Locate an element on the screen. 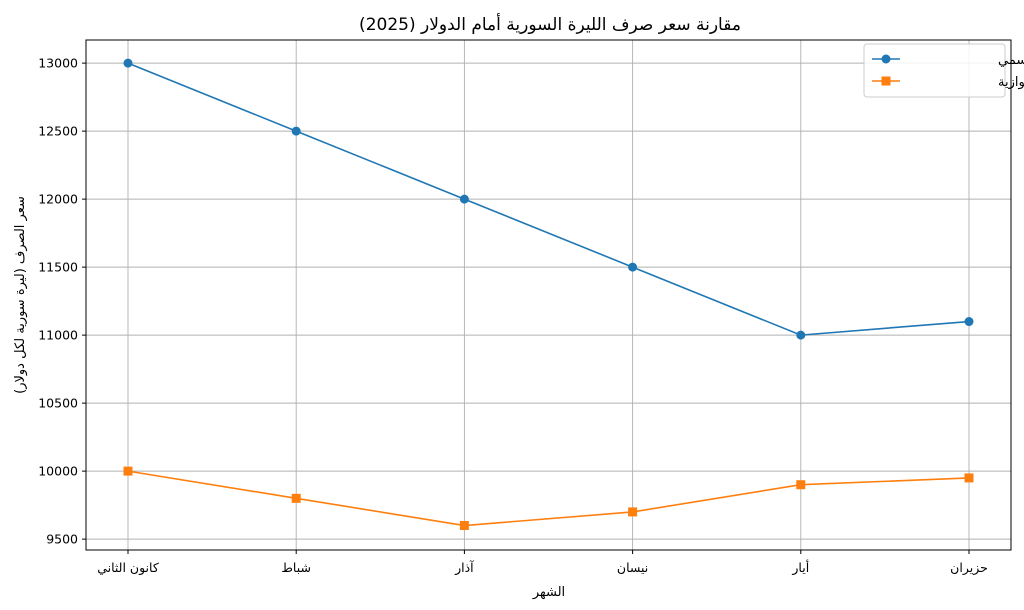 This screenshot has width=1024, height=610. x-tick-label: شباط is located at coordinates (296, 567).